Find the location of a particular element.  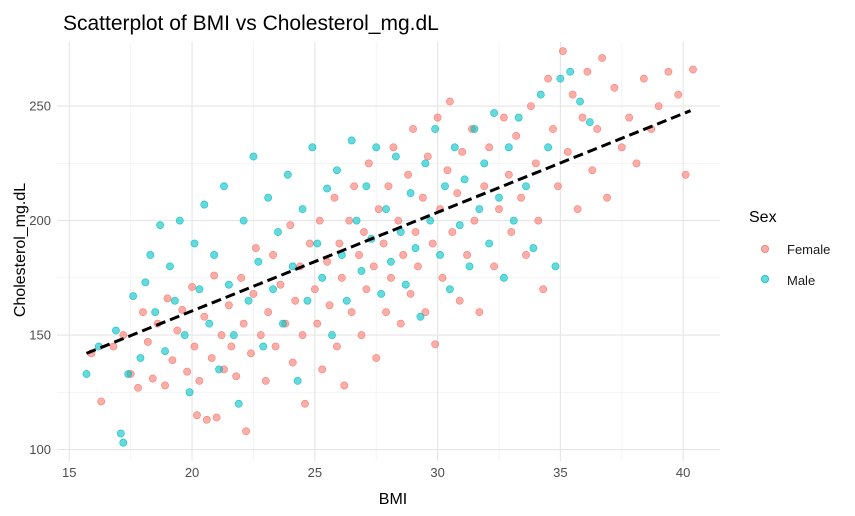

legend-key-female is located at coordinates (765, 248).